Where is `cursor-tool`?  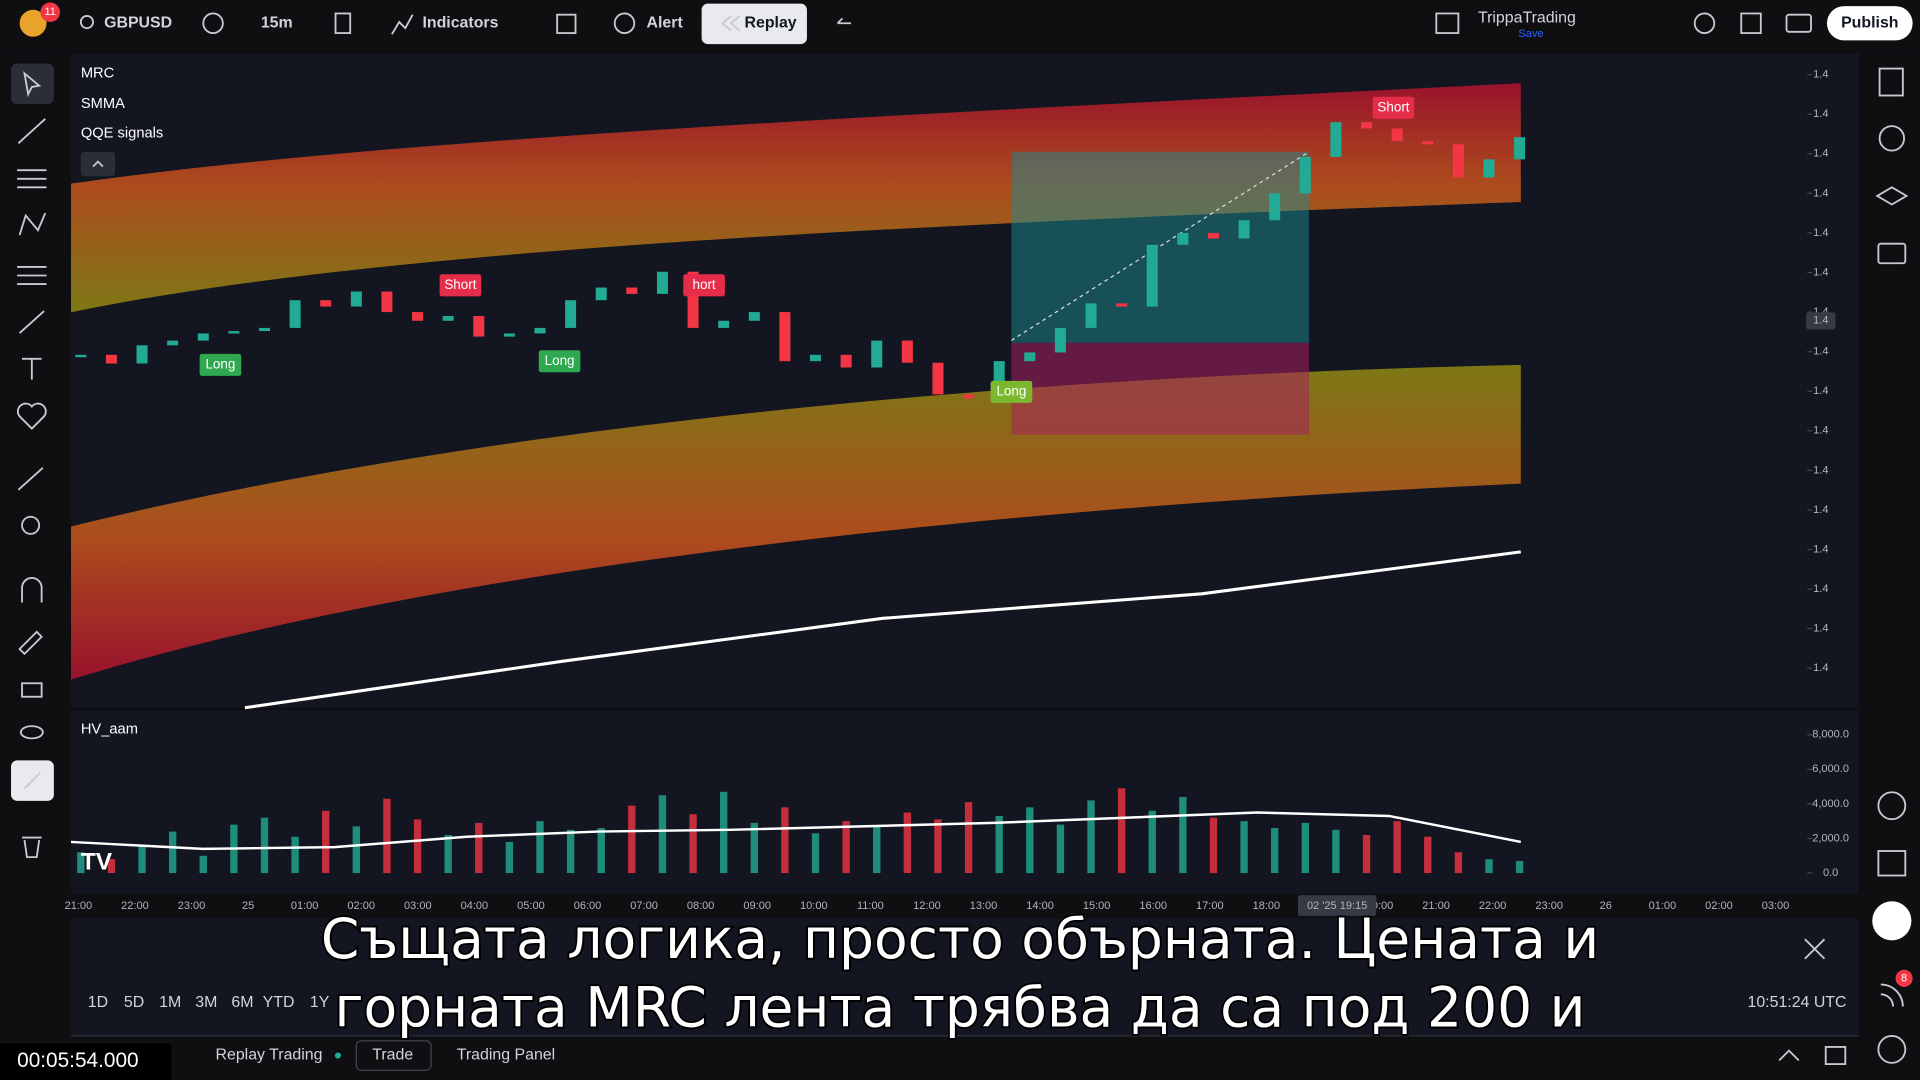 cursor-tool is located at coordinates (32, 84).